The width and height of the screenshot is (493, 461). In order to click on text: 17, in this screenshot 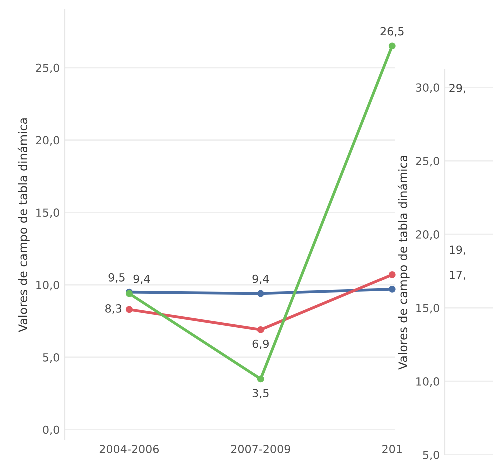, I will do `click(458, 275)`.